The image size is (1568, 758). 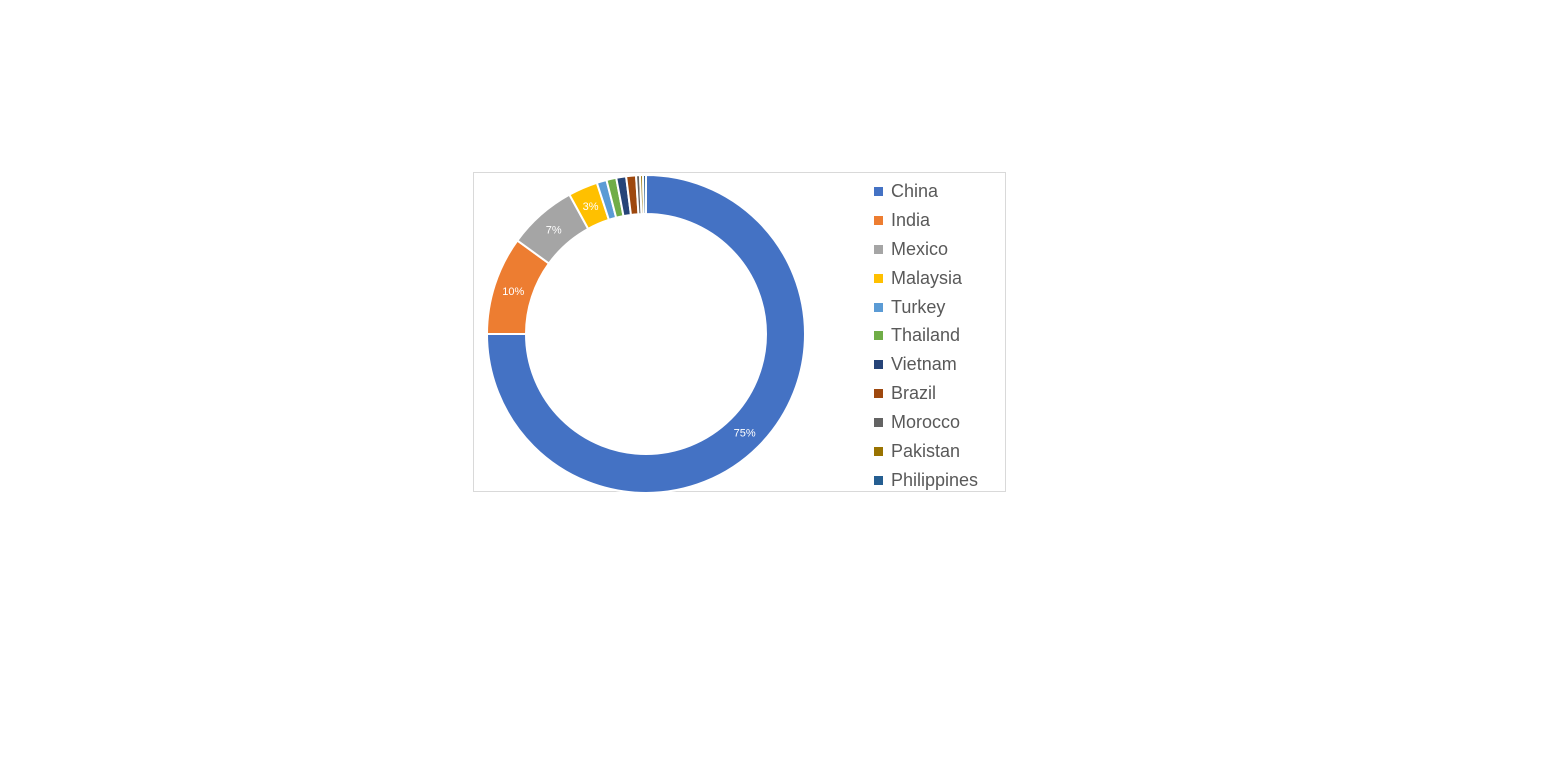 I want to click on data-label: 7%, so click(x=554, y=230).